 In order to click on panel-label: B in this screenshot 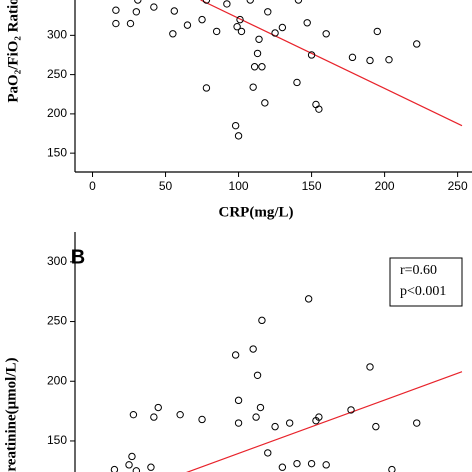, I will do `click(78, 257)`.